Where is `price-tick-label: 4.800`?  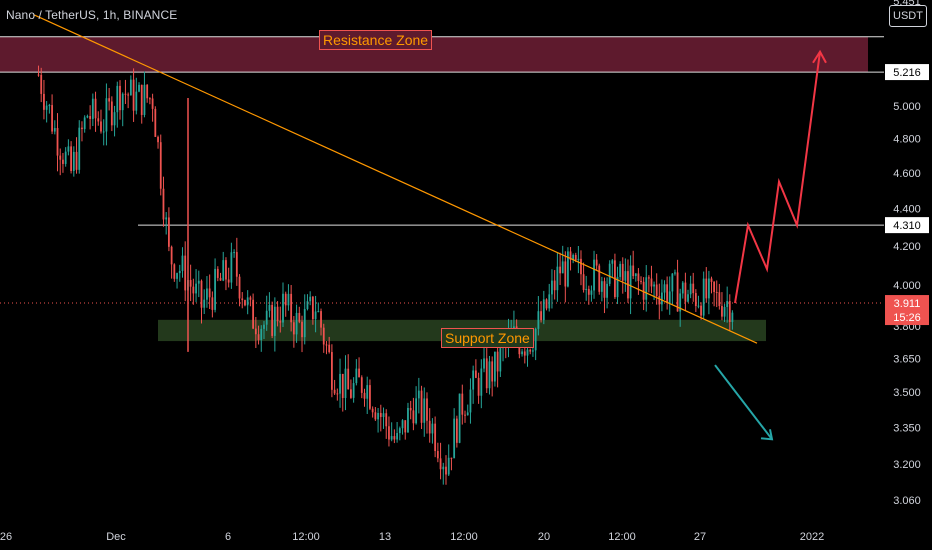 price-tick-label: 4.800 is located at coordinates (907, 140).